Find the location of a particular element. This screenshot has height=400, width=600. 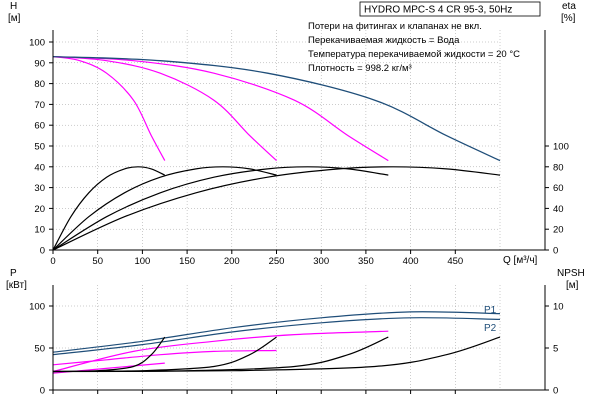

y2-tick-label: 100 is located at coordinates (561, 147).